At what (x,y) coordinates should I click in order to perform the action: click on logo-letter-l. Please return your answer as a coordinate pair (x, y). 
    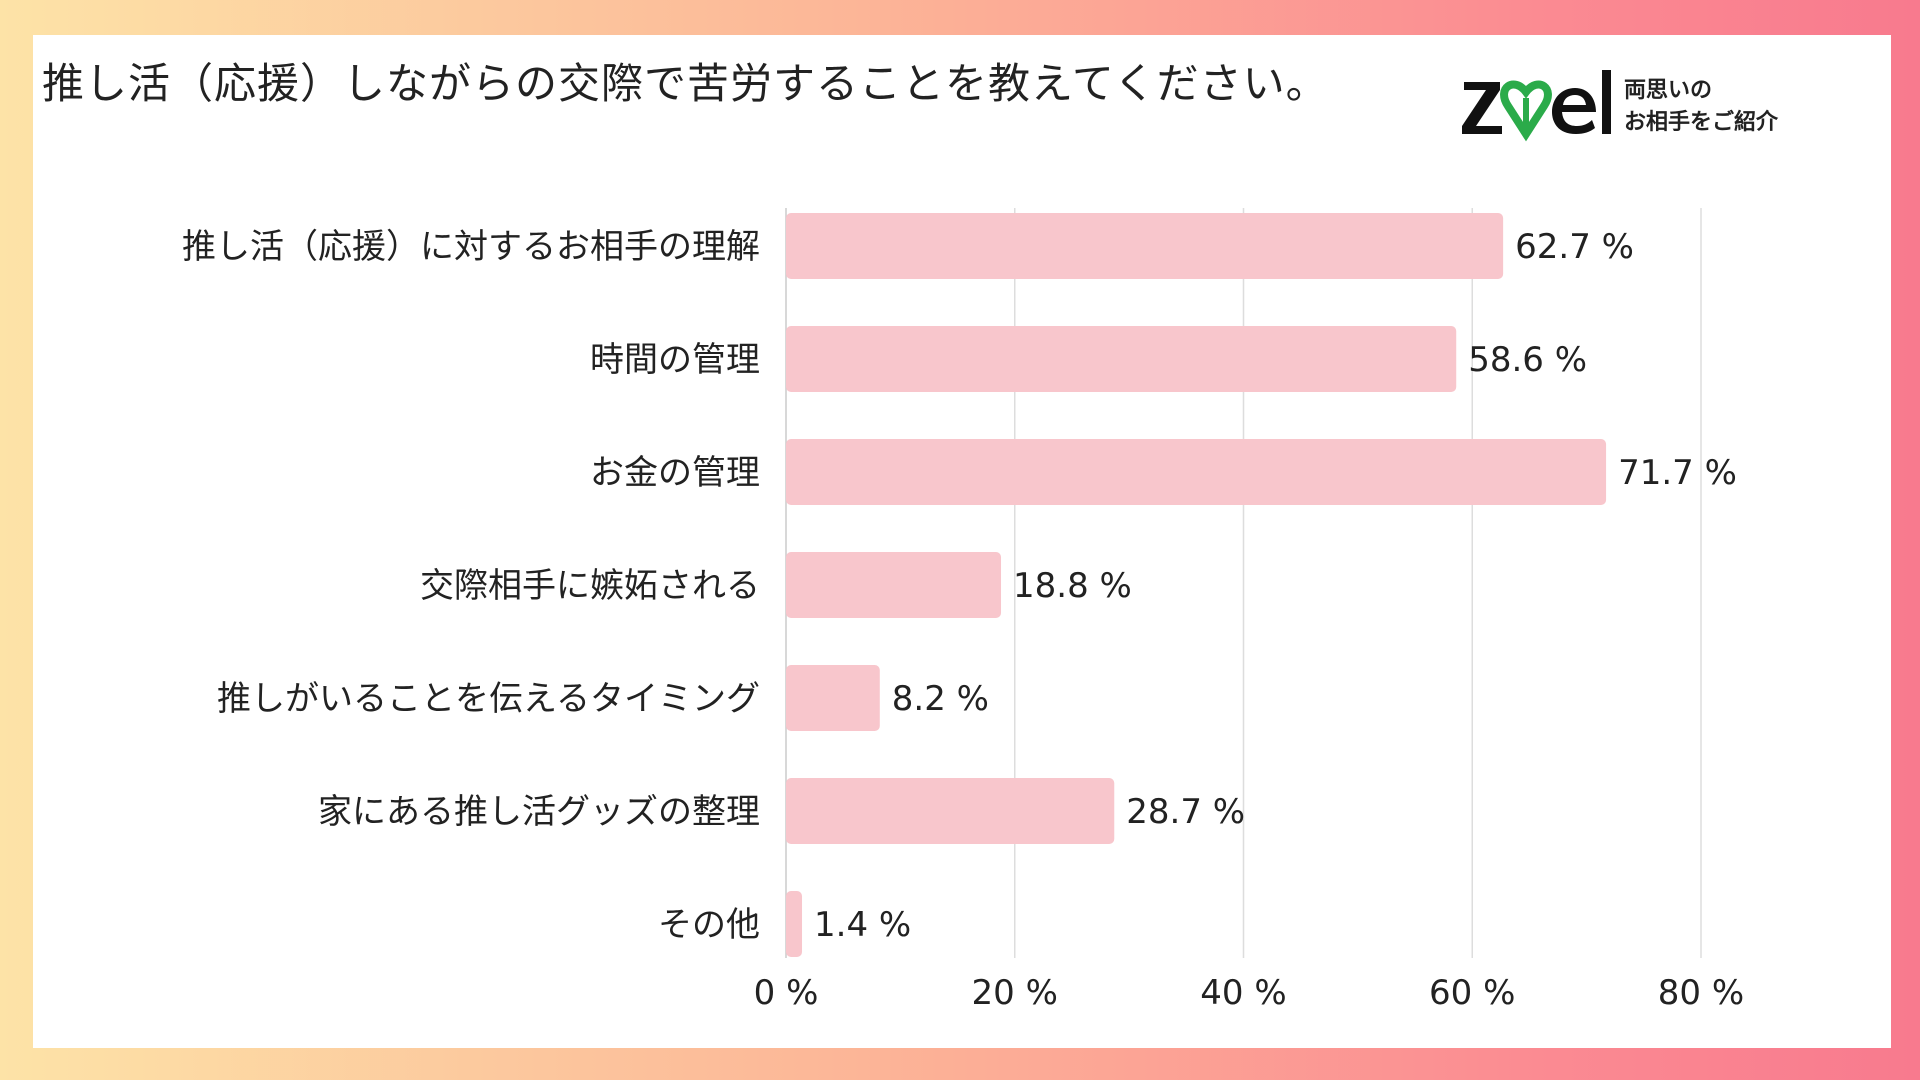
    Looking at the image, I should click on (1606, 102).